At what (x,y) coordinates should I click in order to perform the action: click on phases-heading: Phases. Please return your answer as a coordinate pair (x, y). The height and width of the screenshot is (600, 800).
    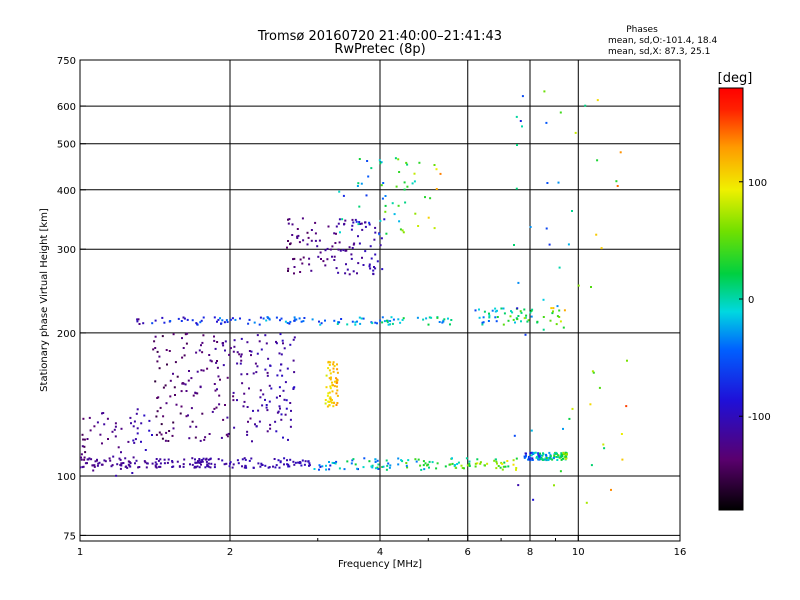
    Looking at the image, I should click on (642, 30).